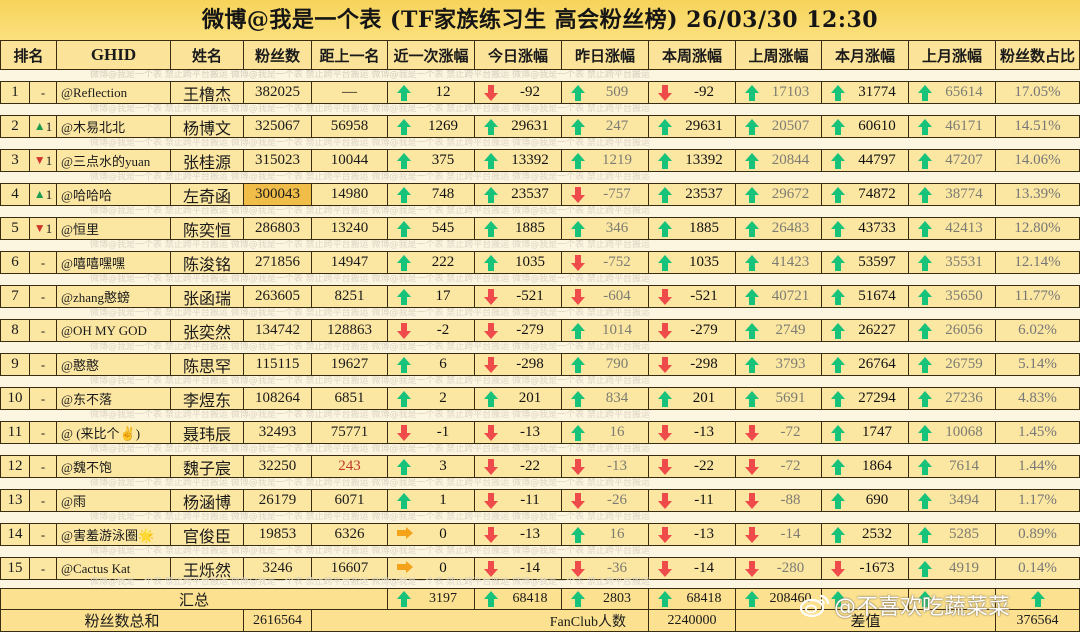 This screenshot has width=1080, height=632. Describe the element at coordinates (114, 330) in the screenshot. I see `ghid: @OH MY GOD` at that location.